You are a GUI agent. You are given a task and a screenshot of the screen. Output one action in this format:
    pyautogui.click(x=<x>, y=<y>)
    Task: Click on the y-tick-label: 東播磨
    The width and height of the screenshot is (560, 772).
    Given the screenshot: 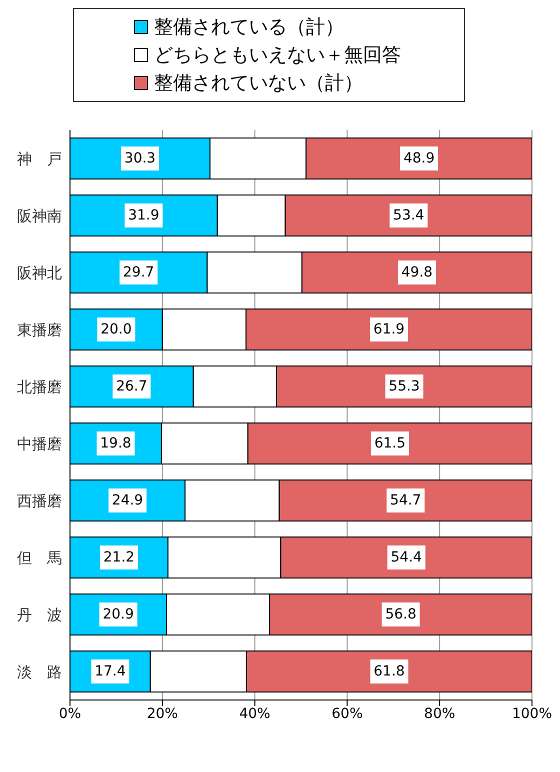 What is the action you would take?
    pyautogui.click(x=39, y=329)
    